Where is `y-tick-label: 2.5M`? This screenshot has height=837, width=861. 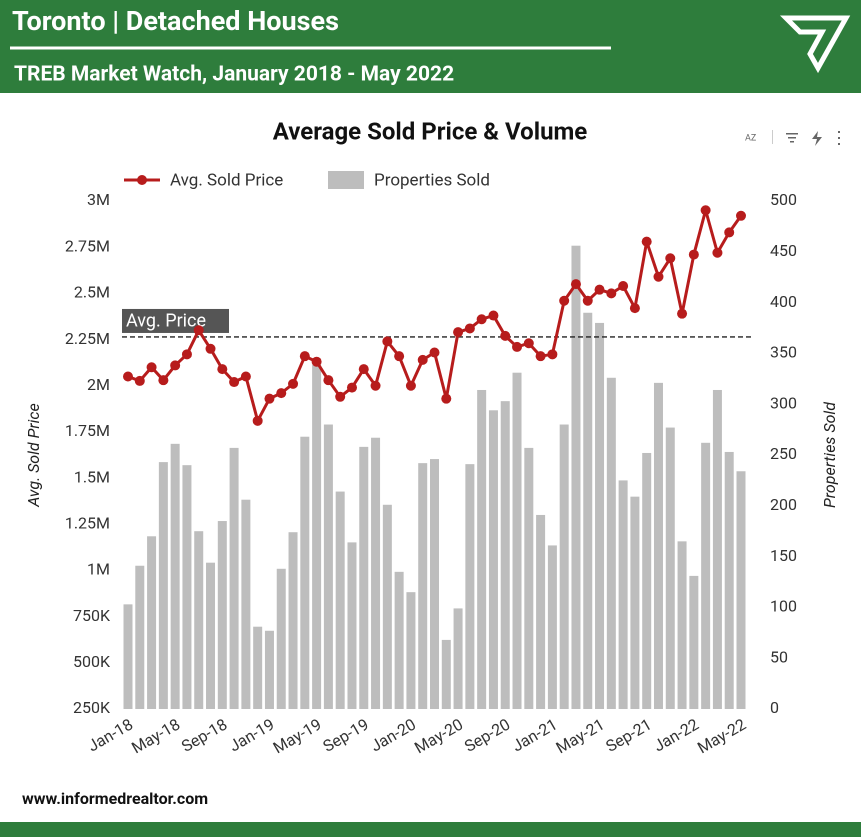 y-tick-label: 2.5M is located at coordinates (92, 292).